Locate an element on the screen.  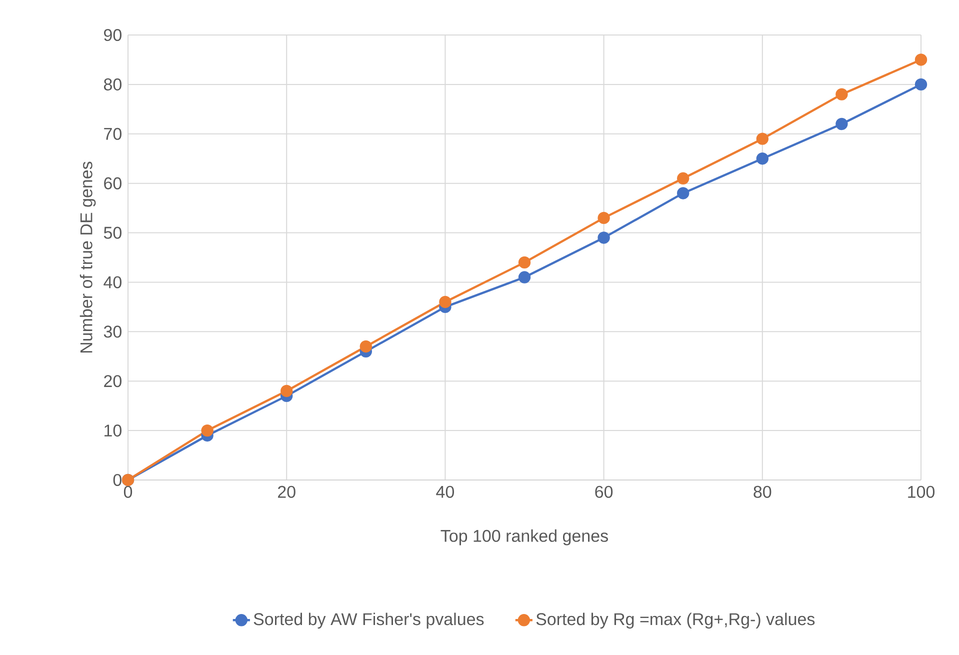
legend-label: Sorted by AW Fisher's pvalues is located at coordinates (369, 620).